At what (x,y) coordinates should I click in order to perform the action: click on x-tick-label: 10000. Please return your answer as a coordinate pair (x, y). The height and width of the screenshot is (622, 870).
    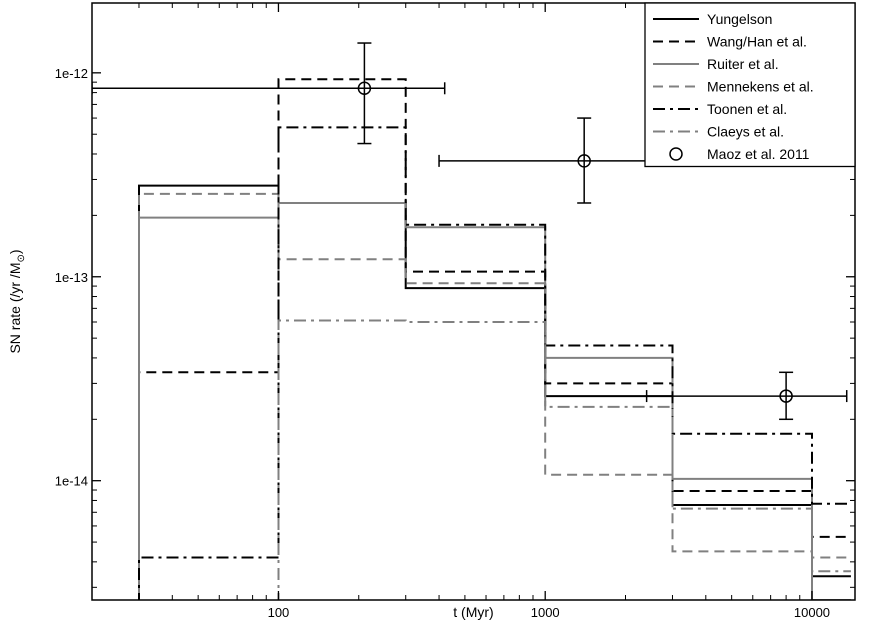
    Looking at the image, I should click on (812, 612).